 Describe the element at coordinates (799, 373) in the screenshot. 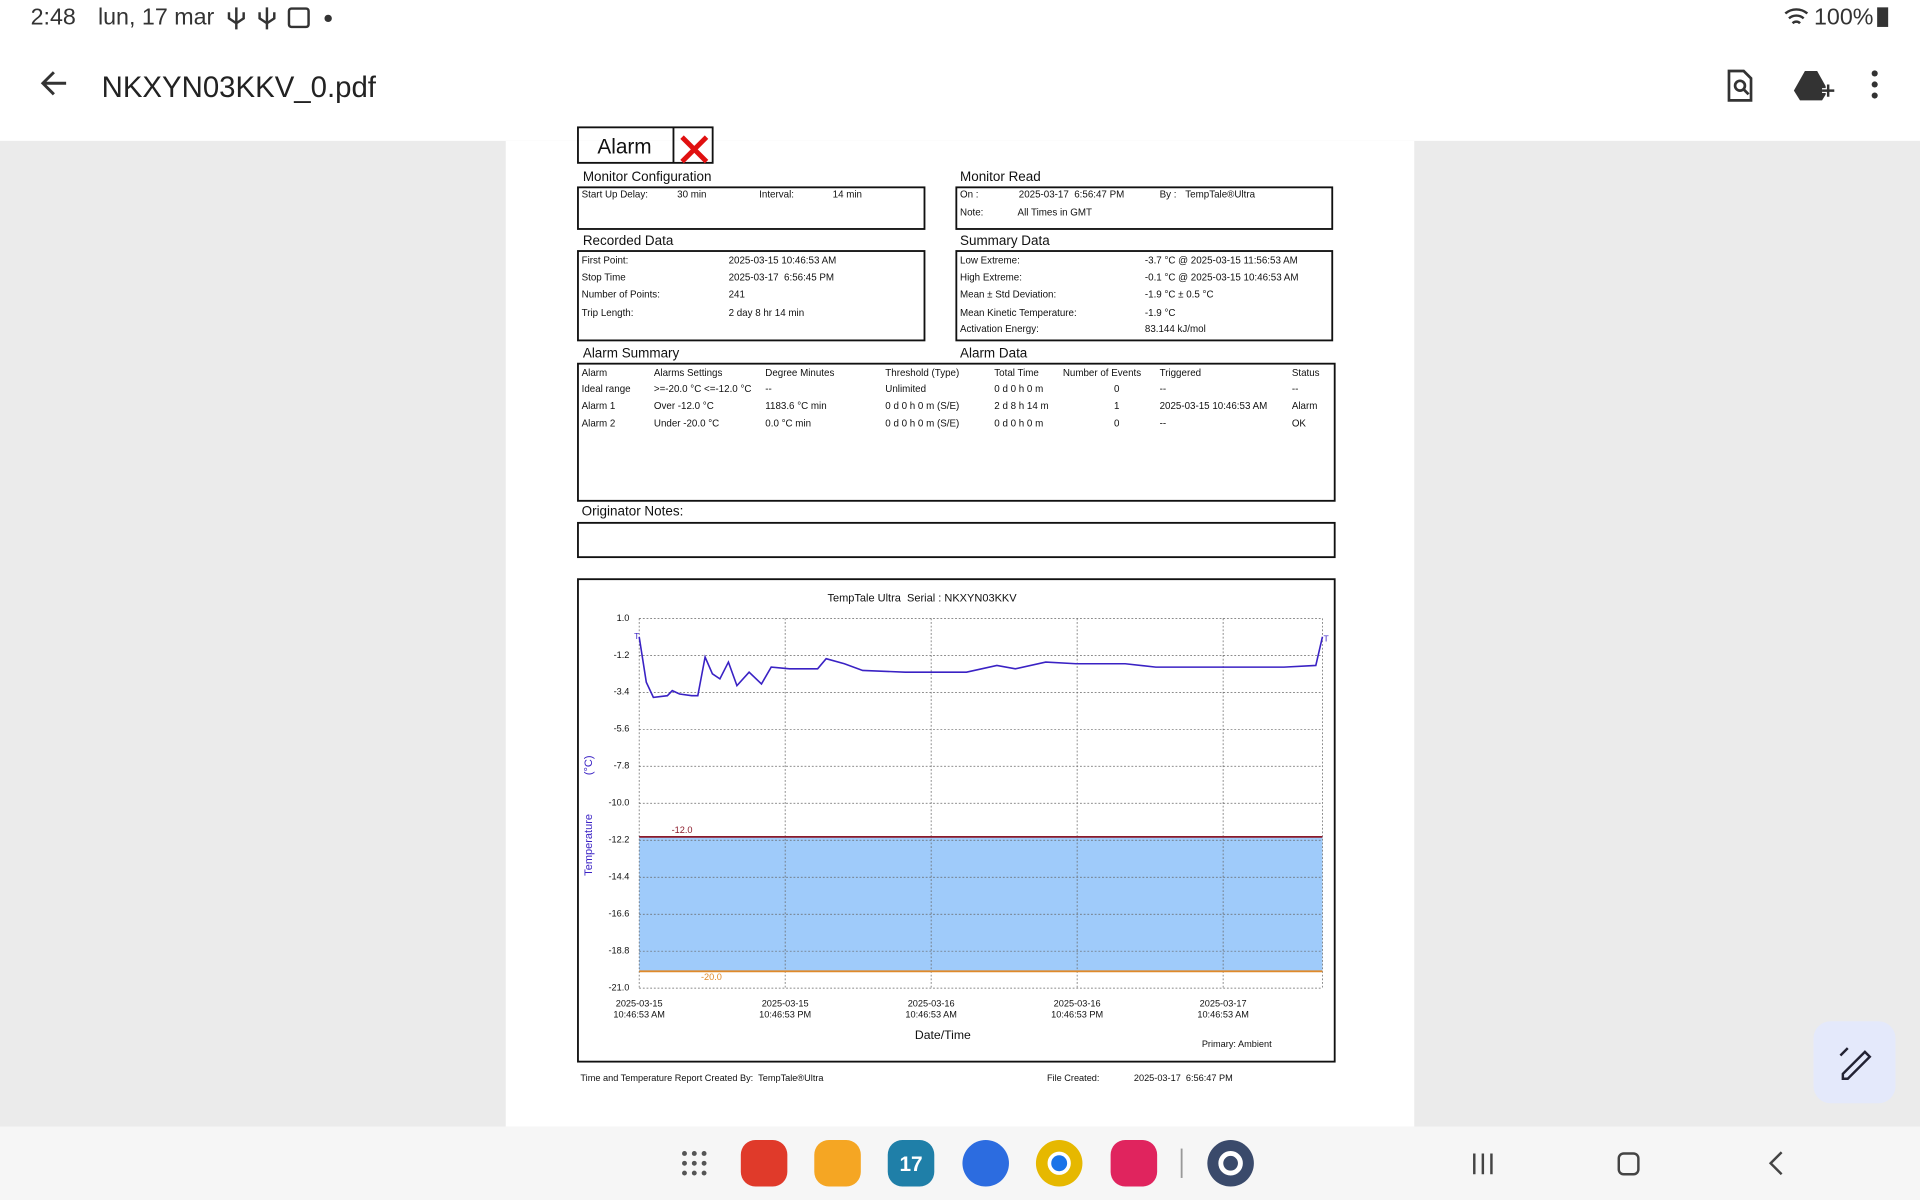

I see `cell-text: Degree Minutes` at that location.